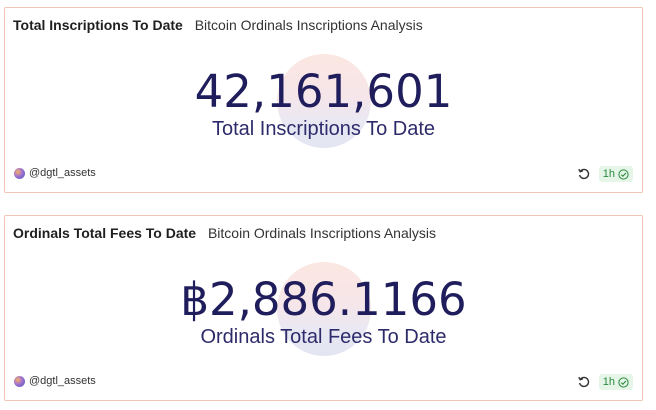 The width and height of the screenshot is (656, 410). Describe the element at coordinates (323, 129) in the screenshot. I see `metric-label: Total Inscriptions To Date` at that location.